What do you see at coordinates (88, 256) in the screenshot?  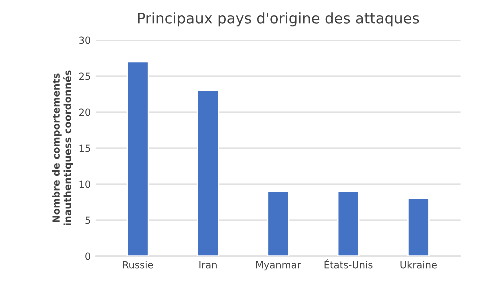 I see `y-tick-label: 0` at bounding box center [88, 256].